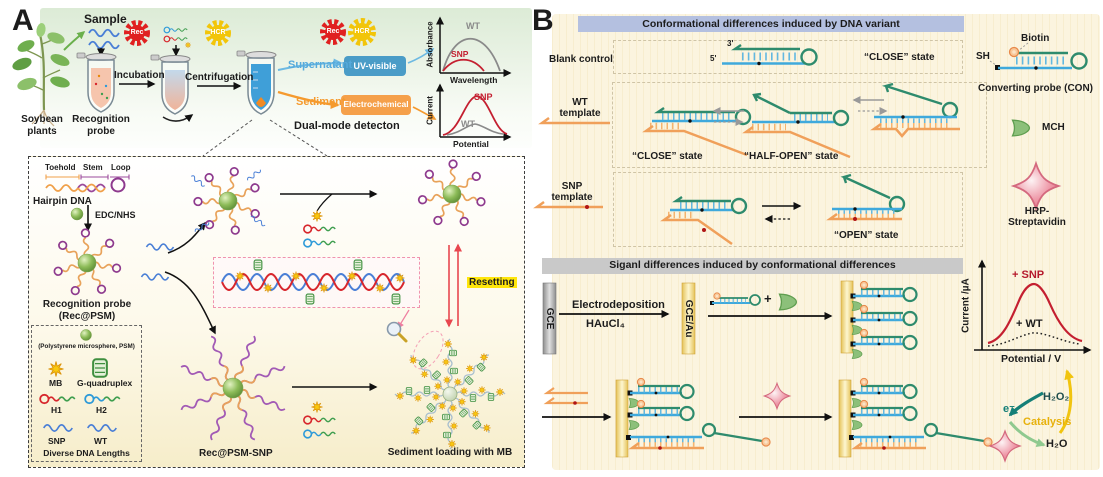  I want to click on plus-label: +, so click(768, 298).